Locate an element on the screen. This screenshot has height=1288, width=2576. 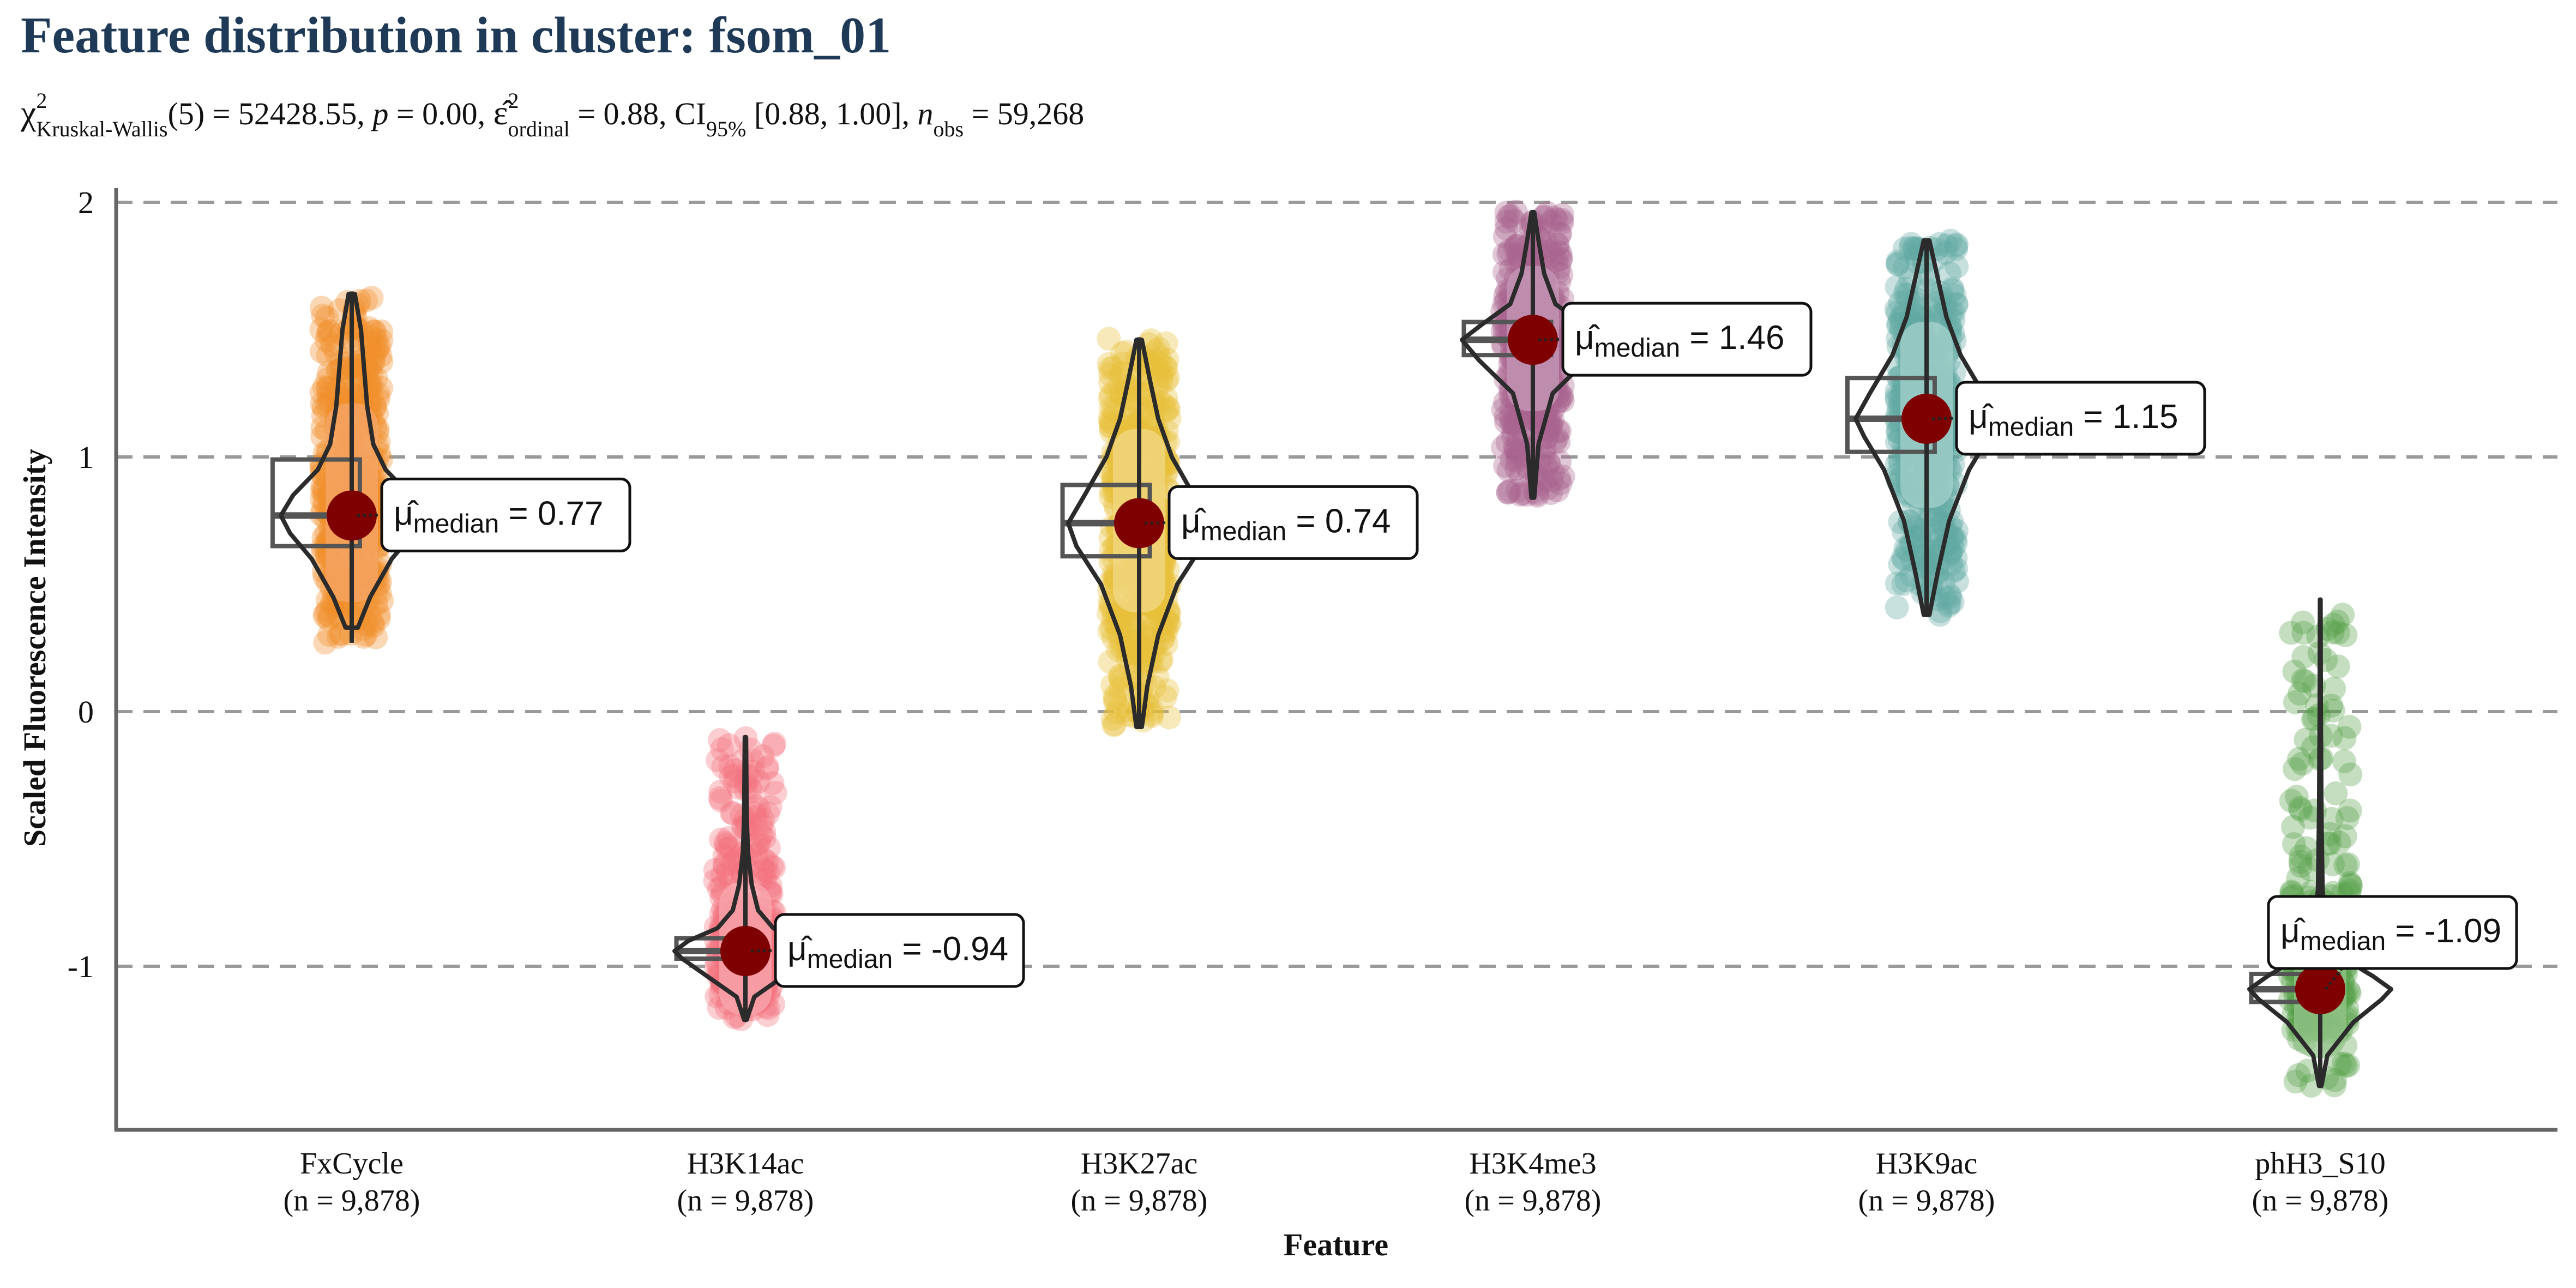
x-tick-label-H3K4me3: H3K4me3 is located at coordinates (1532, 1164).